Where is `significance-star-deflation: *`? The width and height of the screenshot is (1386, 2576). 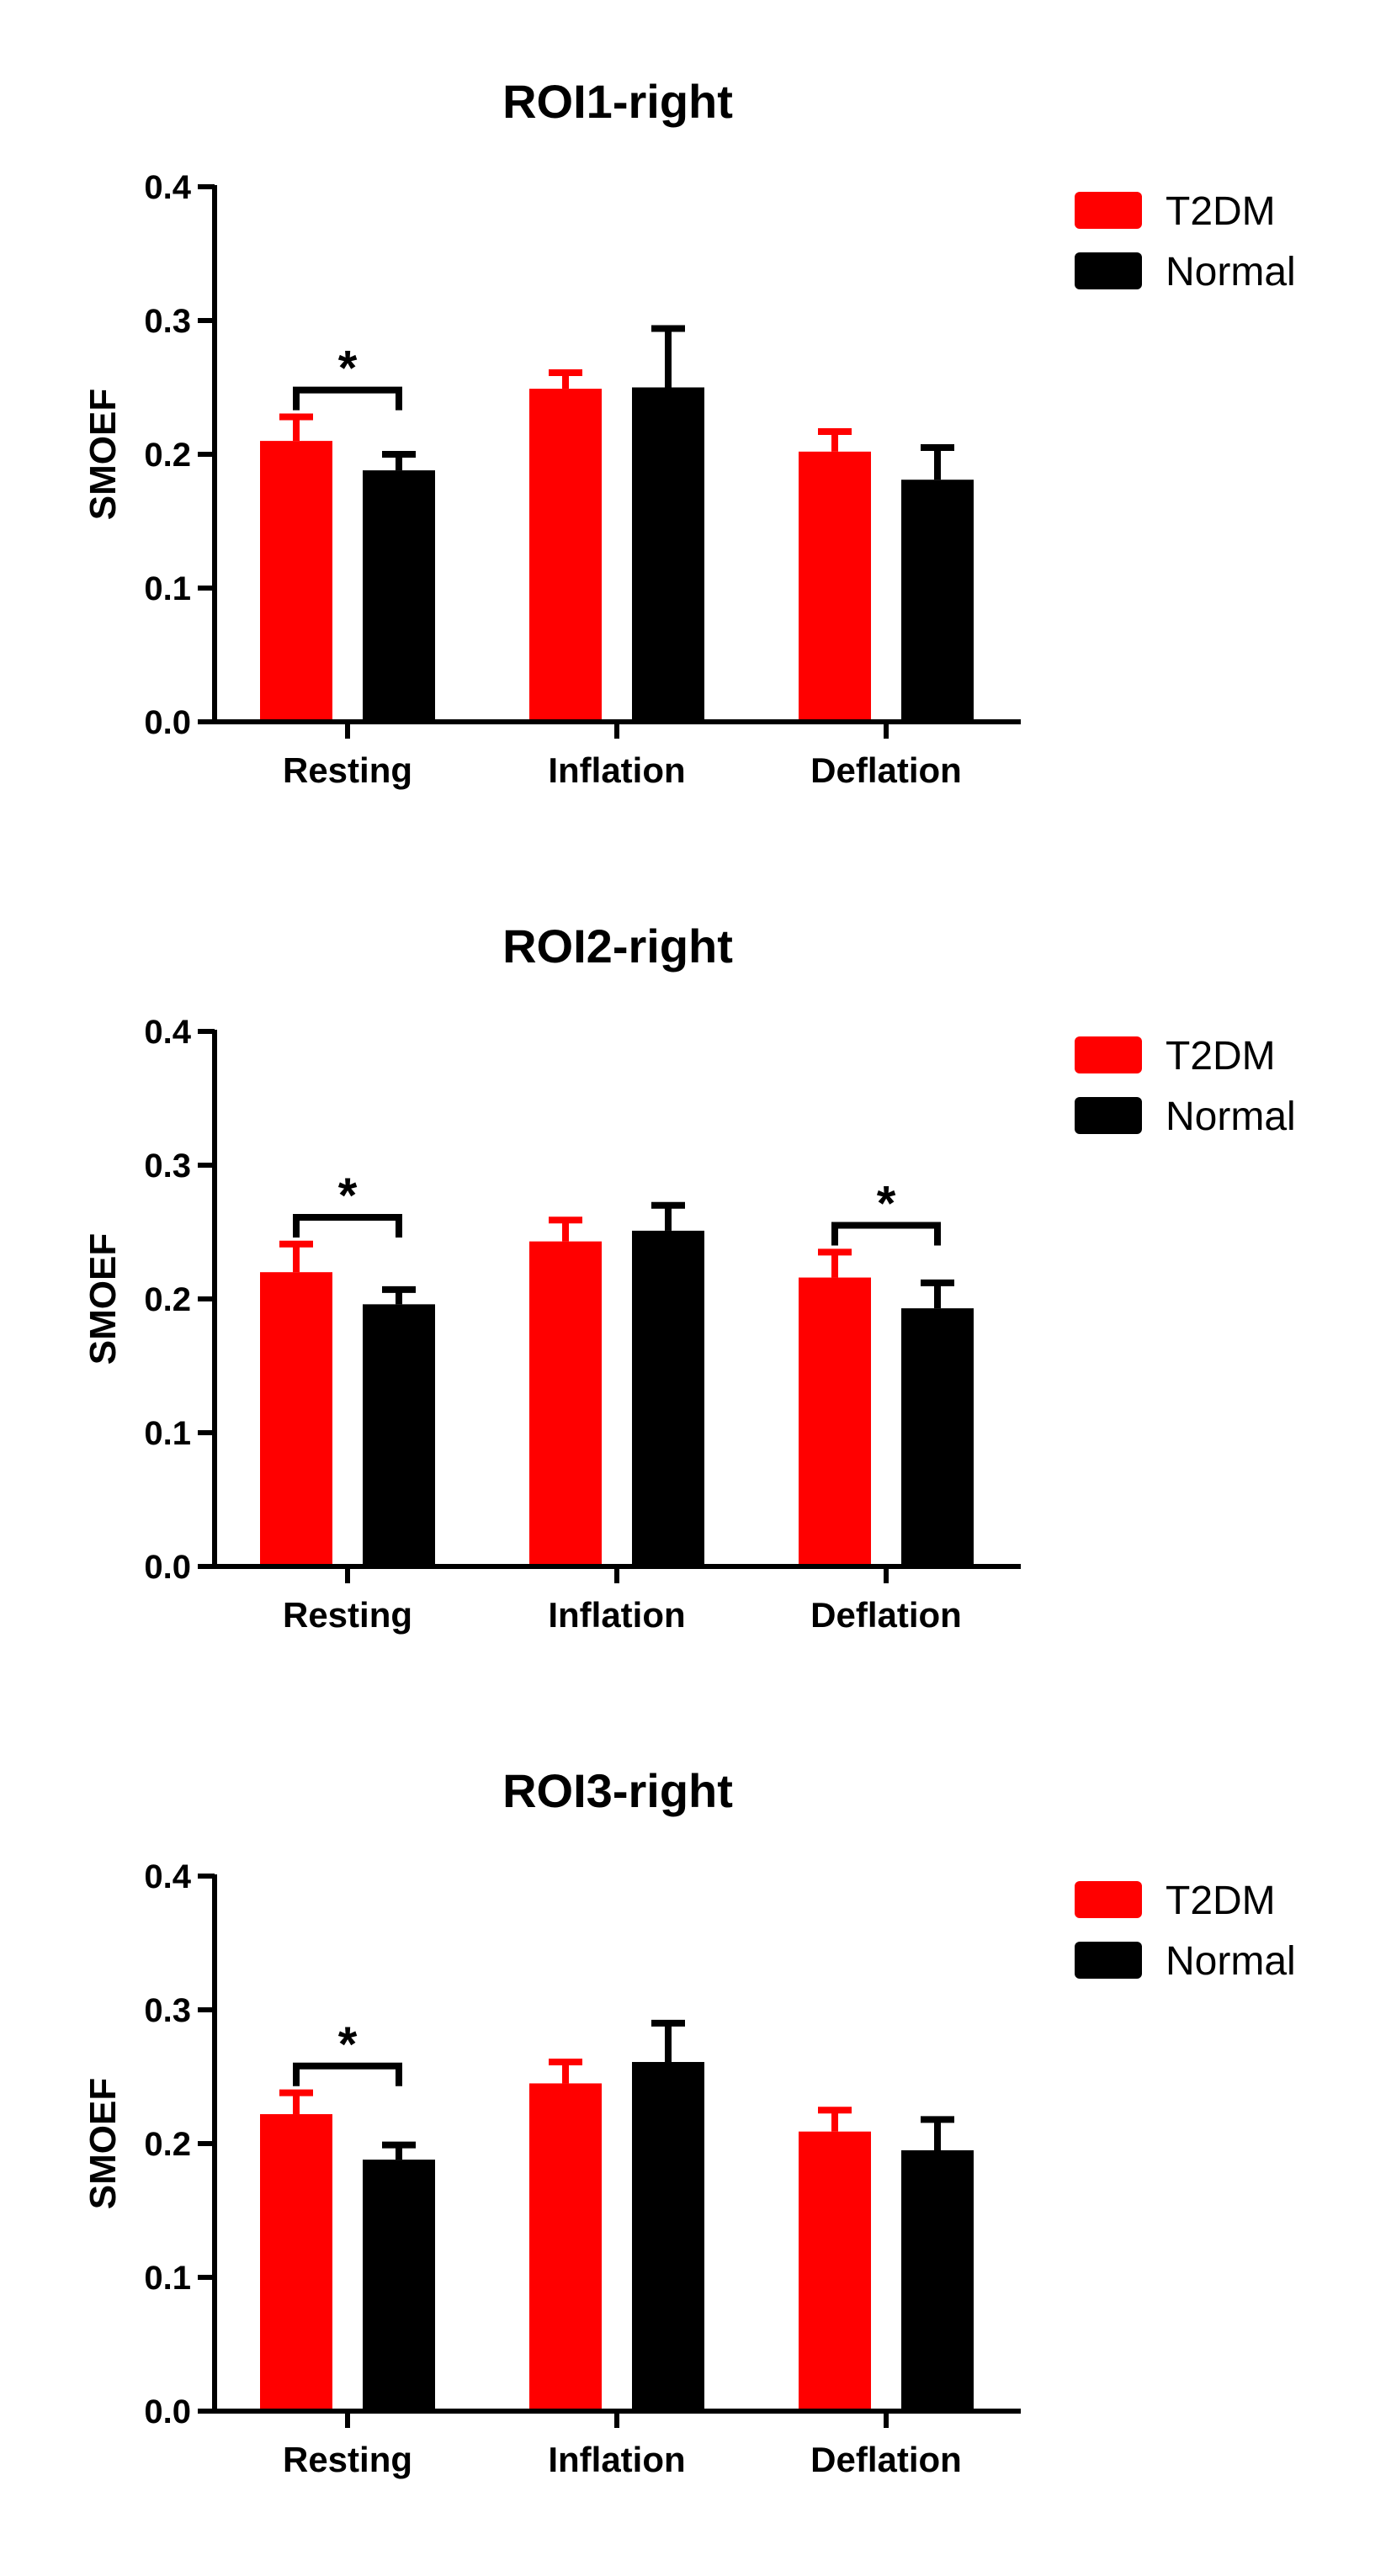
significance-star-deflation: * is located at coordinates (886, 1204).